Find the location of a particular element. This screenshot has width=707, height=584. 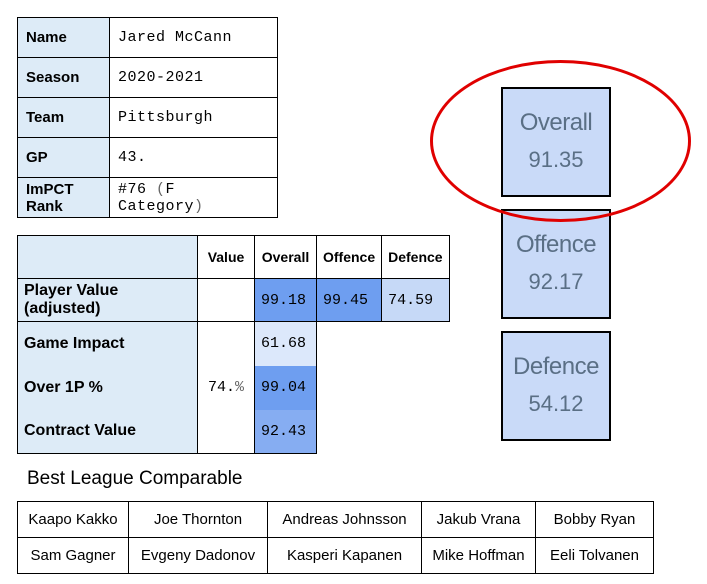

highlight-circle is located at coordinates (560, 141).